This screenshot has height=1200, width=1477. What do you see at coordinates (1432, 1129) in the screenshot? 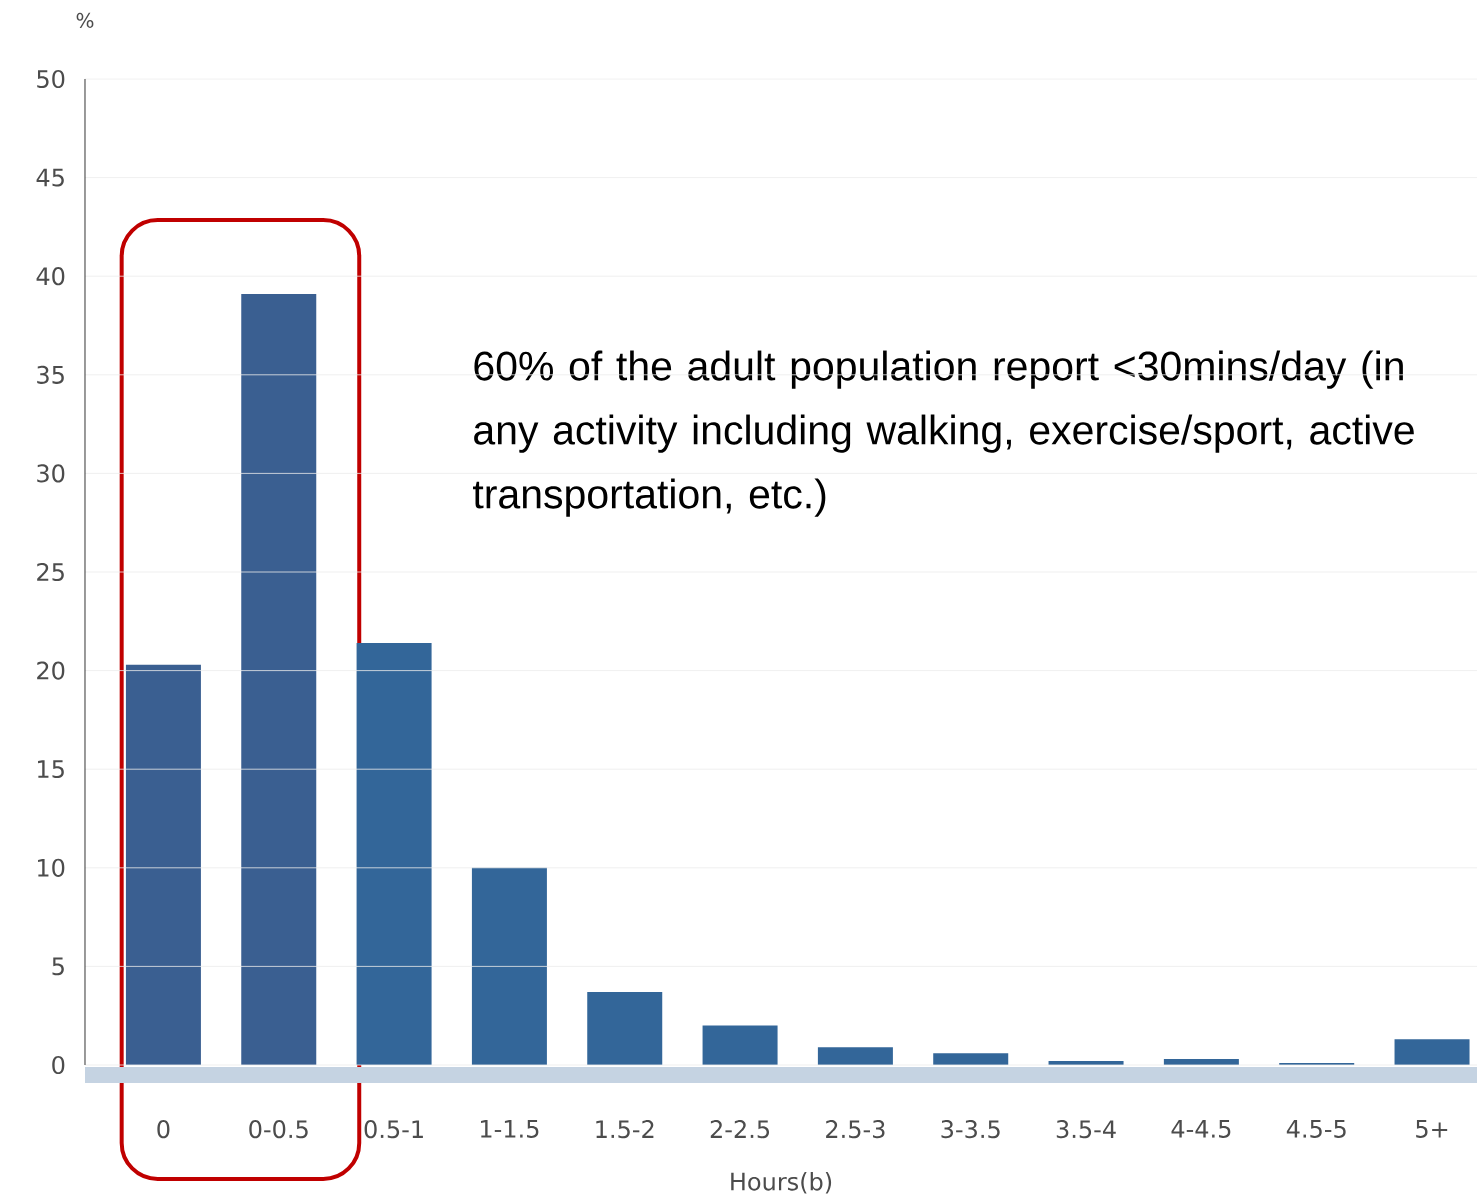
I see `x-tick-label: 5+` at bounding box center [1432, 1129].